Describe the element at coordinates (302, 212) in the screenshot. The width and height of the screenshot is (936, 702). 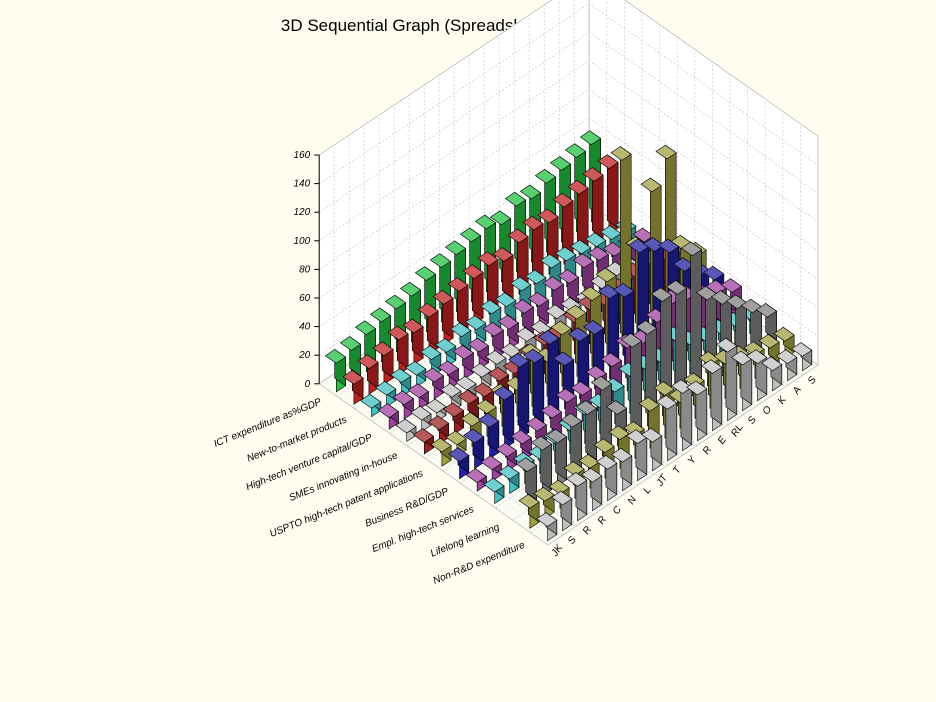
I see `z-tick-label: 120` at that location.